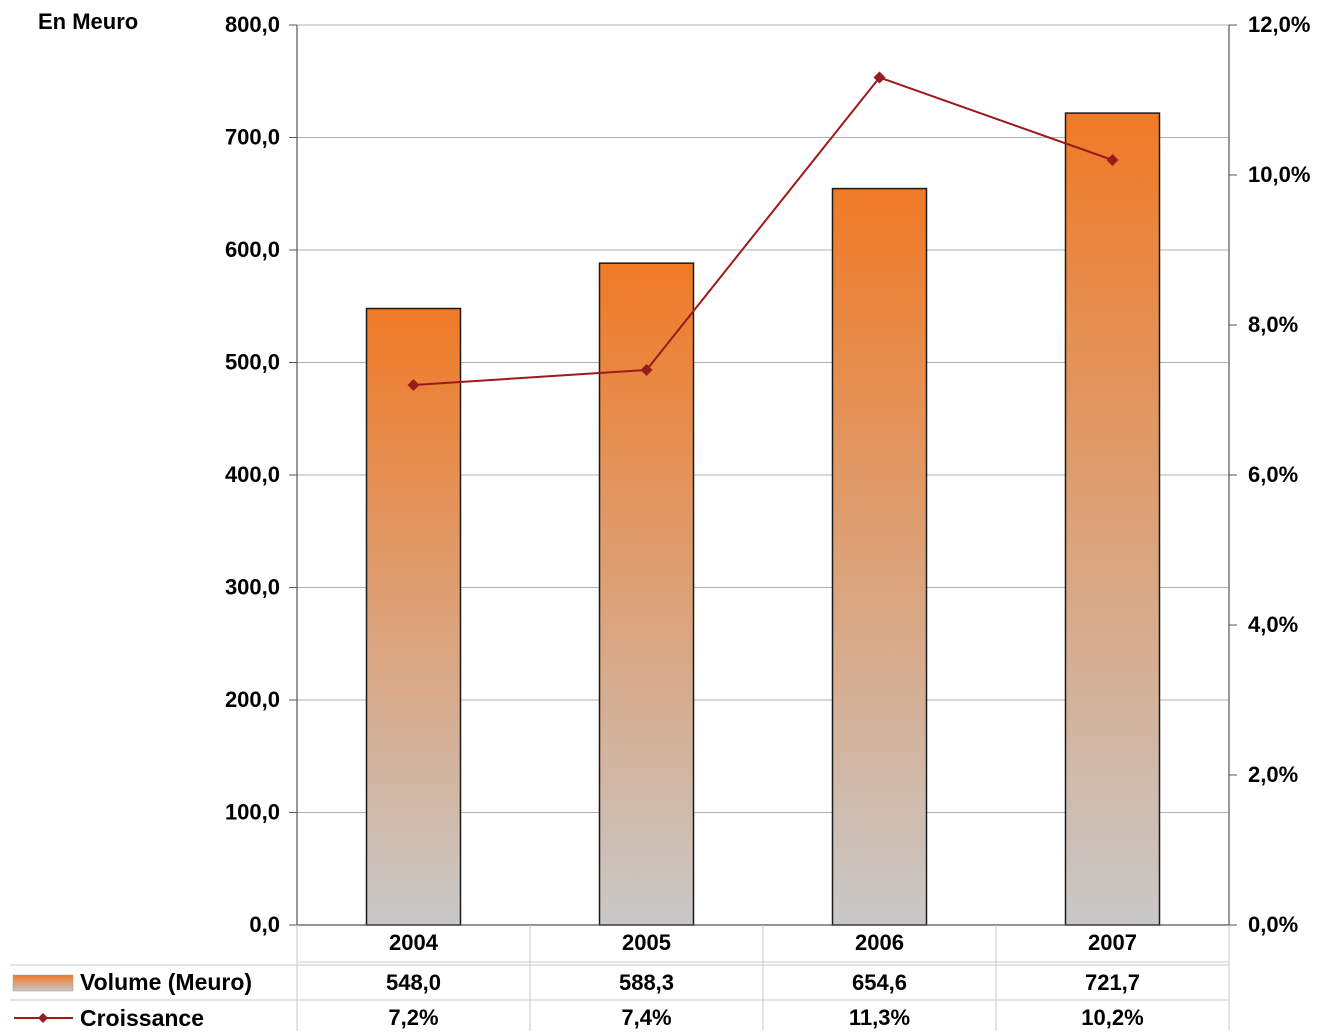 Image resolution: width=1330 pixels, height=1036 pixels. What do you see at coordinates (1273, 324) in the screenshot?
I see `right-tick-label: 8,0%` at bounding box center [1273, 324].